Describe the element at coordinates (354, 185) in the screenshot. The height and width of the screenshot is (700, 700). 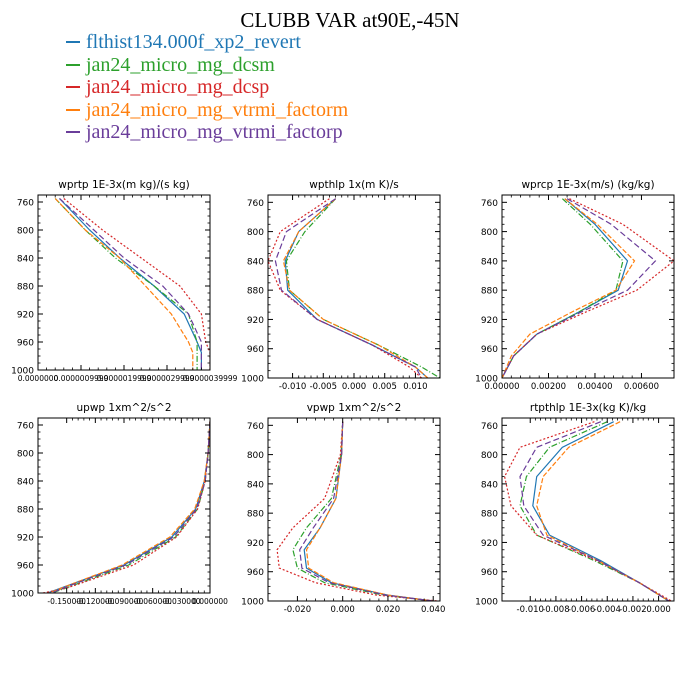
I see `chart-title: wpthlp 1x(m K)/s` at that location.